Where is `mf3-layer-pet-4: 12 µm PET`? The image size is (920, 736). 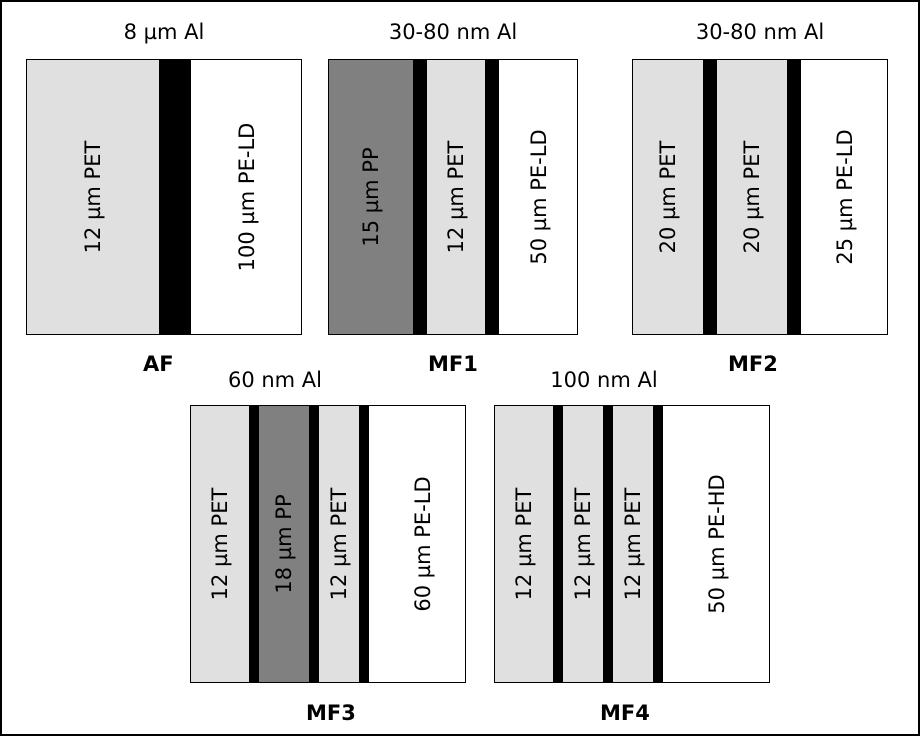 mf3-layer-pet-4: 12 µm PET is located at coordinates (339, 544).